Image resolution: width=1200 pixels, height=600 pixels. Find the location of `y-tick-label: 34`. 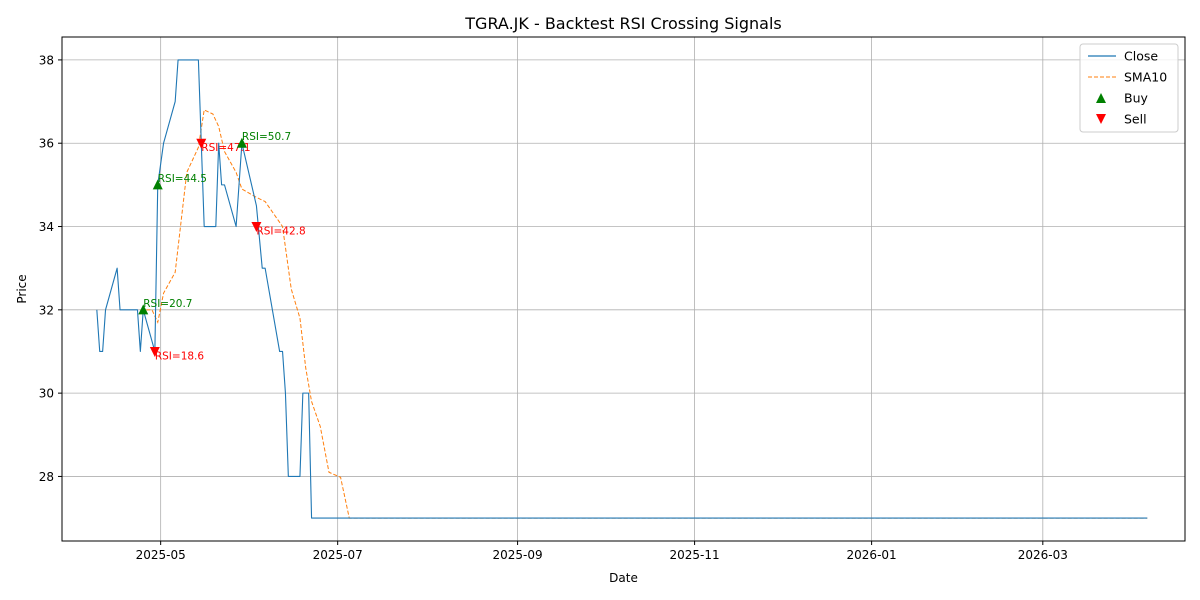

y-tick-label: 34 is located at coordinates (46, 227).